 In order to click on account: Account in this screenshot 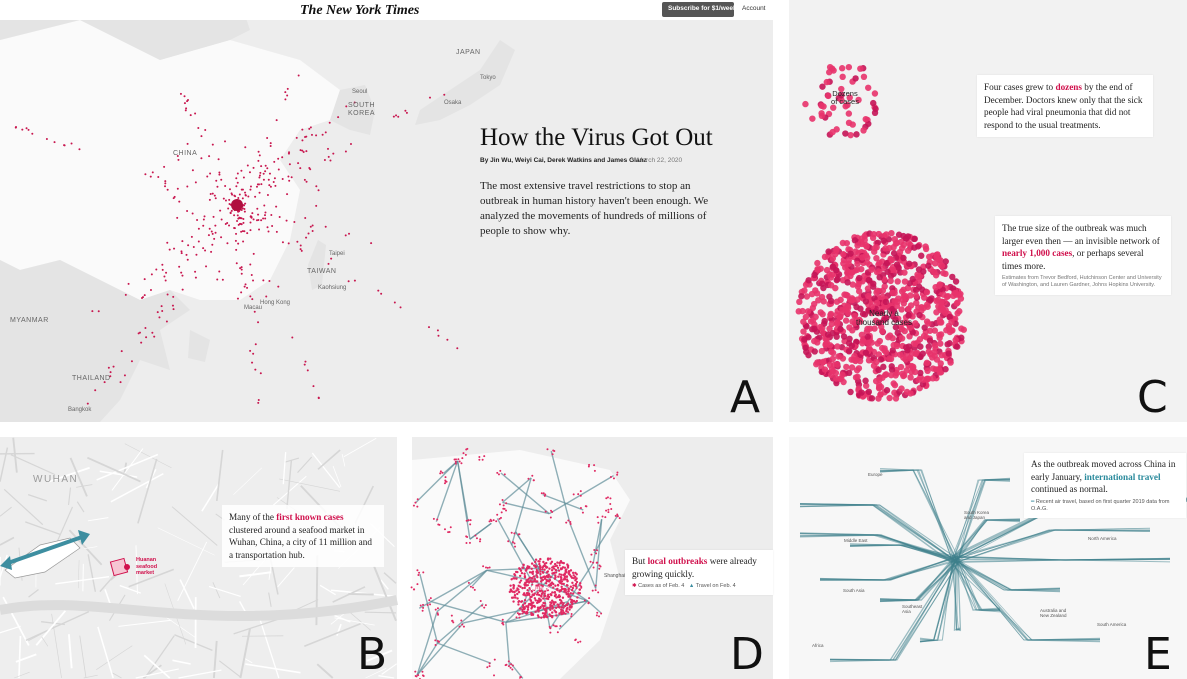, I will do `click(754, 8)`.